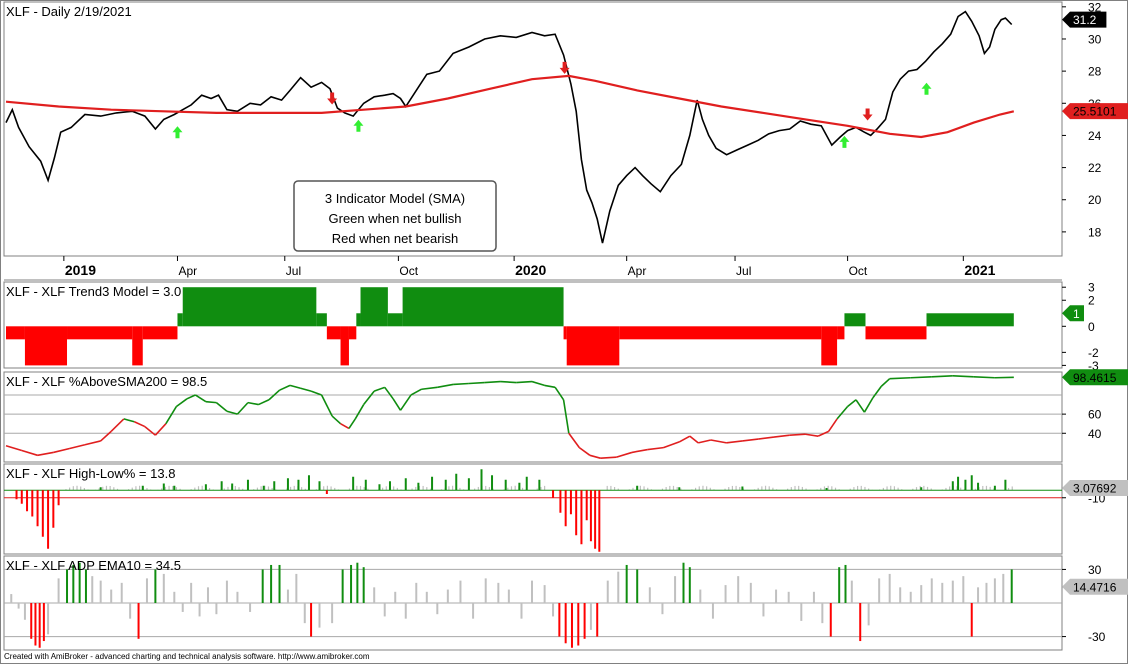 This screenshot has width=1128, height=664. I want to click on adp-last-badge-label: 14.4716, so click(1095, 587).